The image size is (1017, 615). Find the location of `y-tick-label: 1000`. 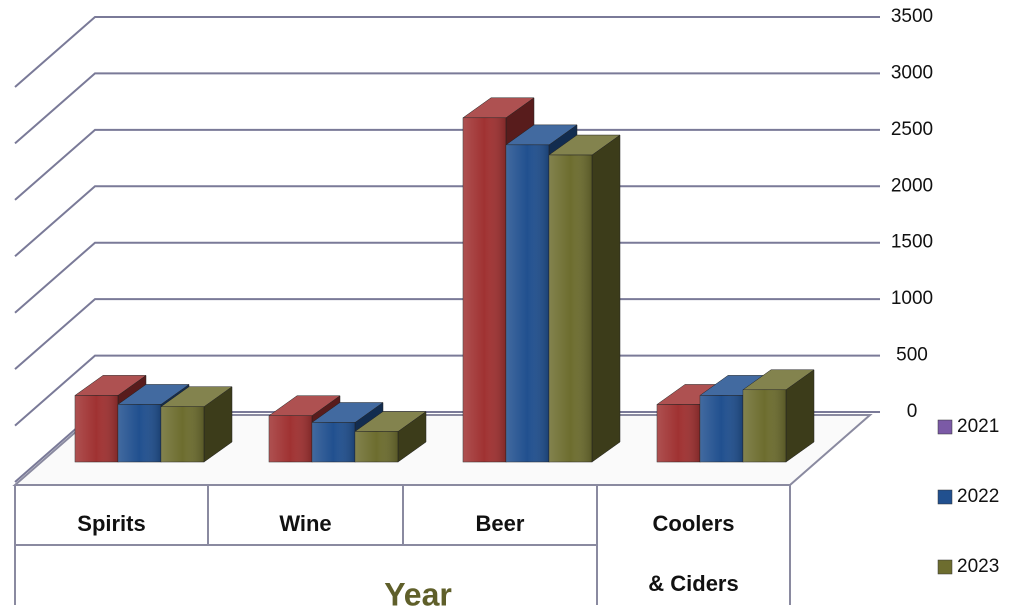

y-tick-label: 1000 is located at coordinates (912, 298).